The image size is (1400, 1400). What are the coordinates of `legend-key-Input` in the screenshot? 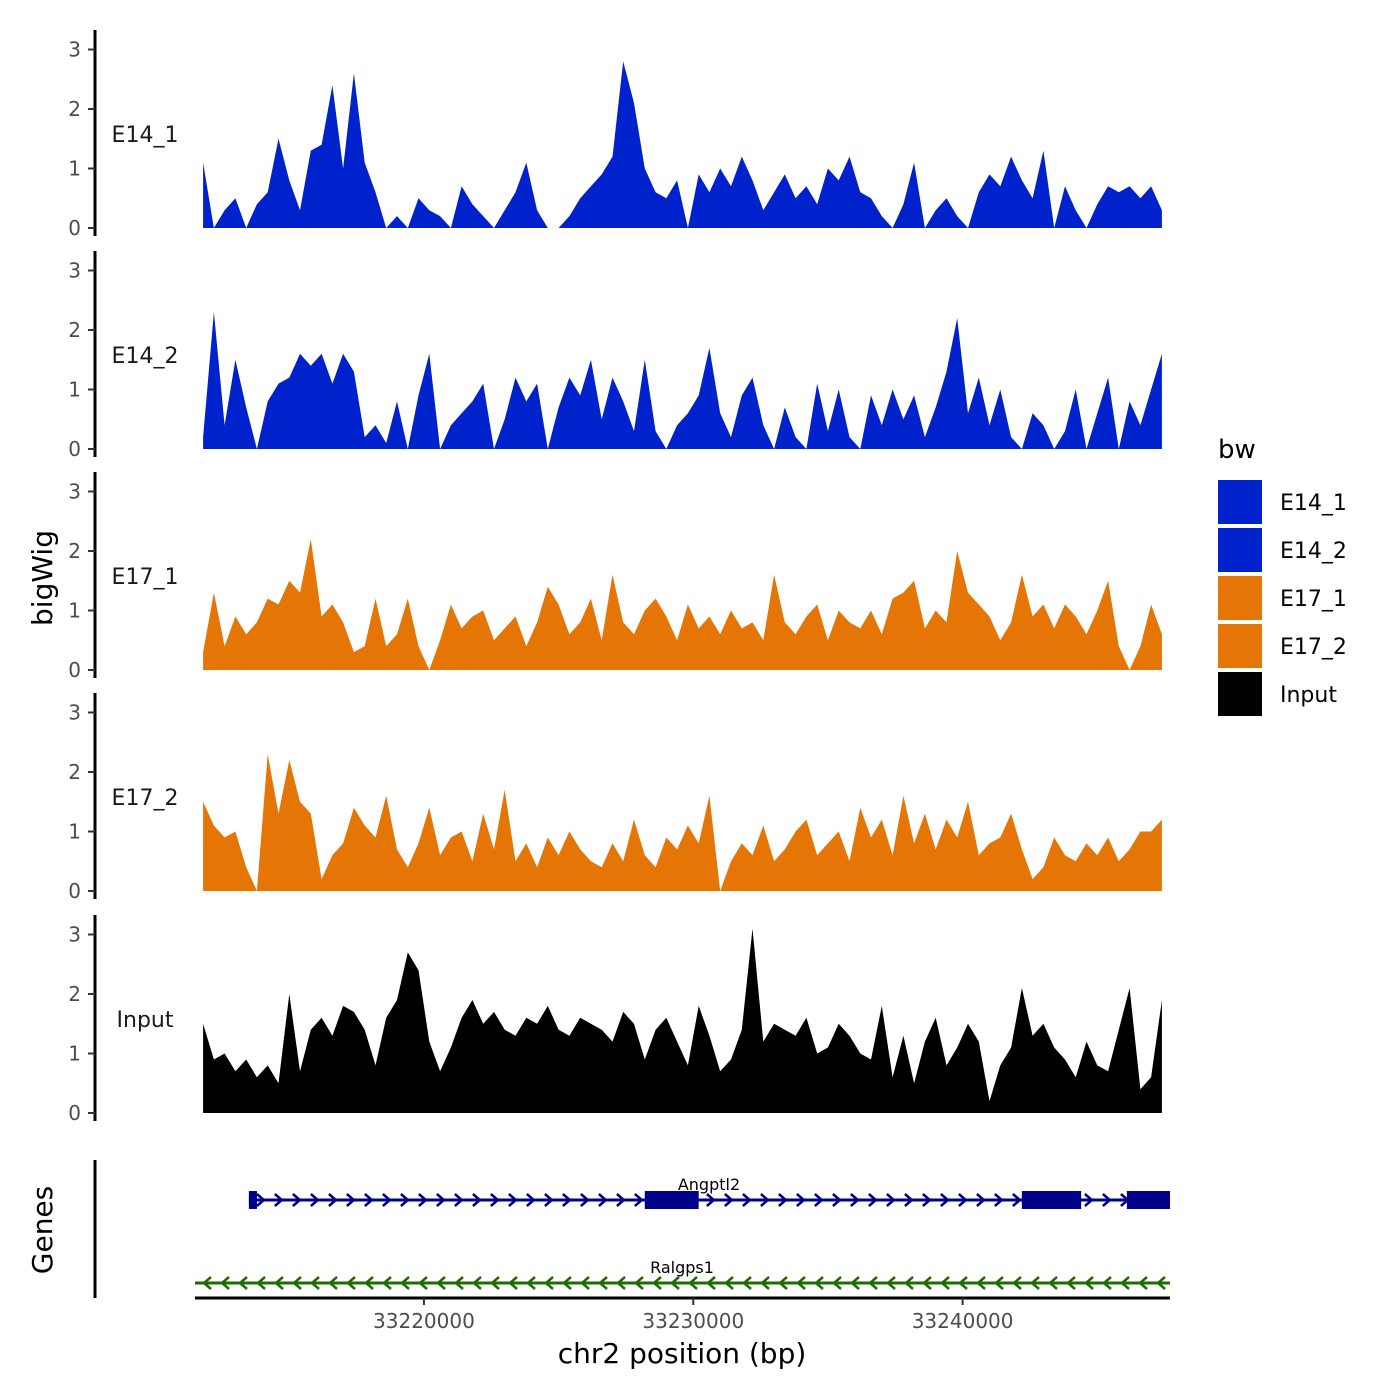 It's located at (1240, 694).